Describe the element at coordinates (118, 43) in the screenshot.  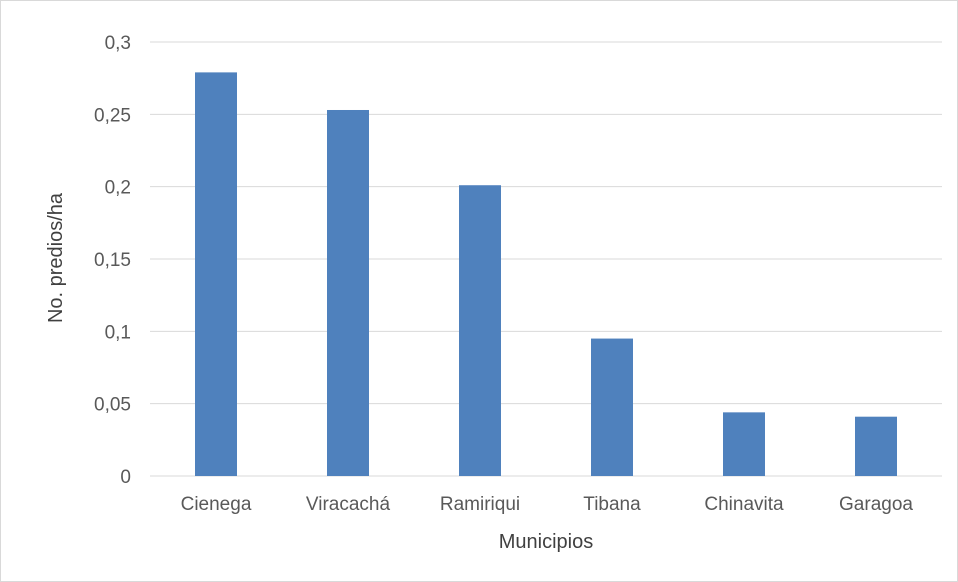
I see `y-tick-label: 0,3` at that location.